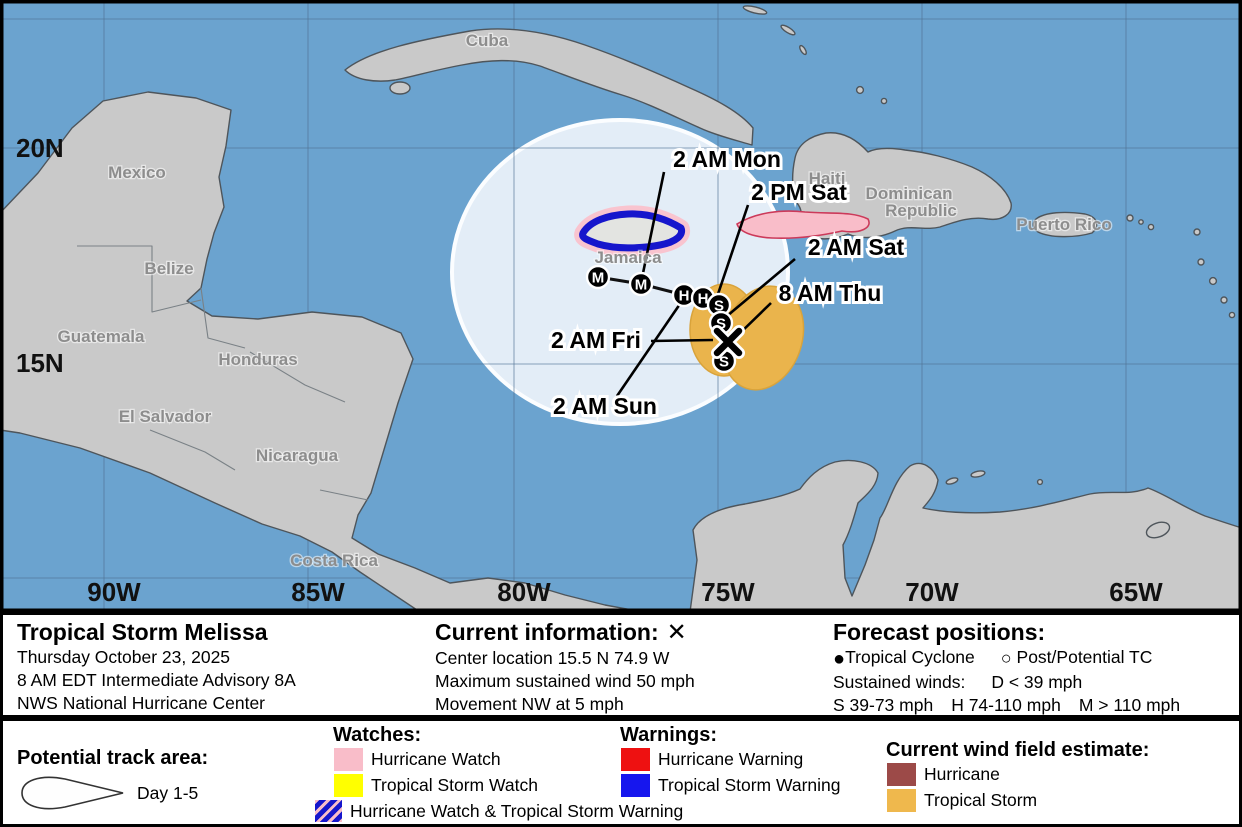  Describe the element at coordinates (856, 247) in the screenshot. I see `track-label-sat-am: 2 AM Sat` at that location.